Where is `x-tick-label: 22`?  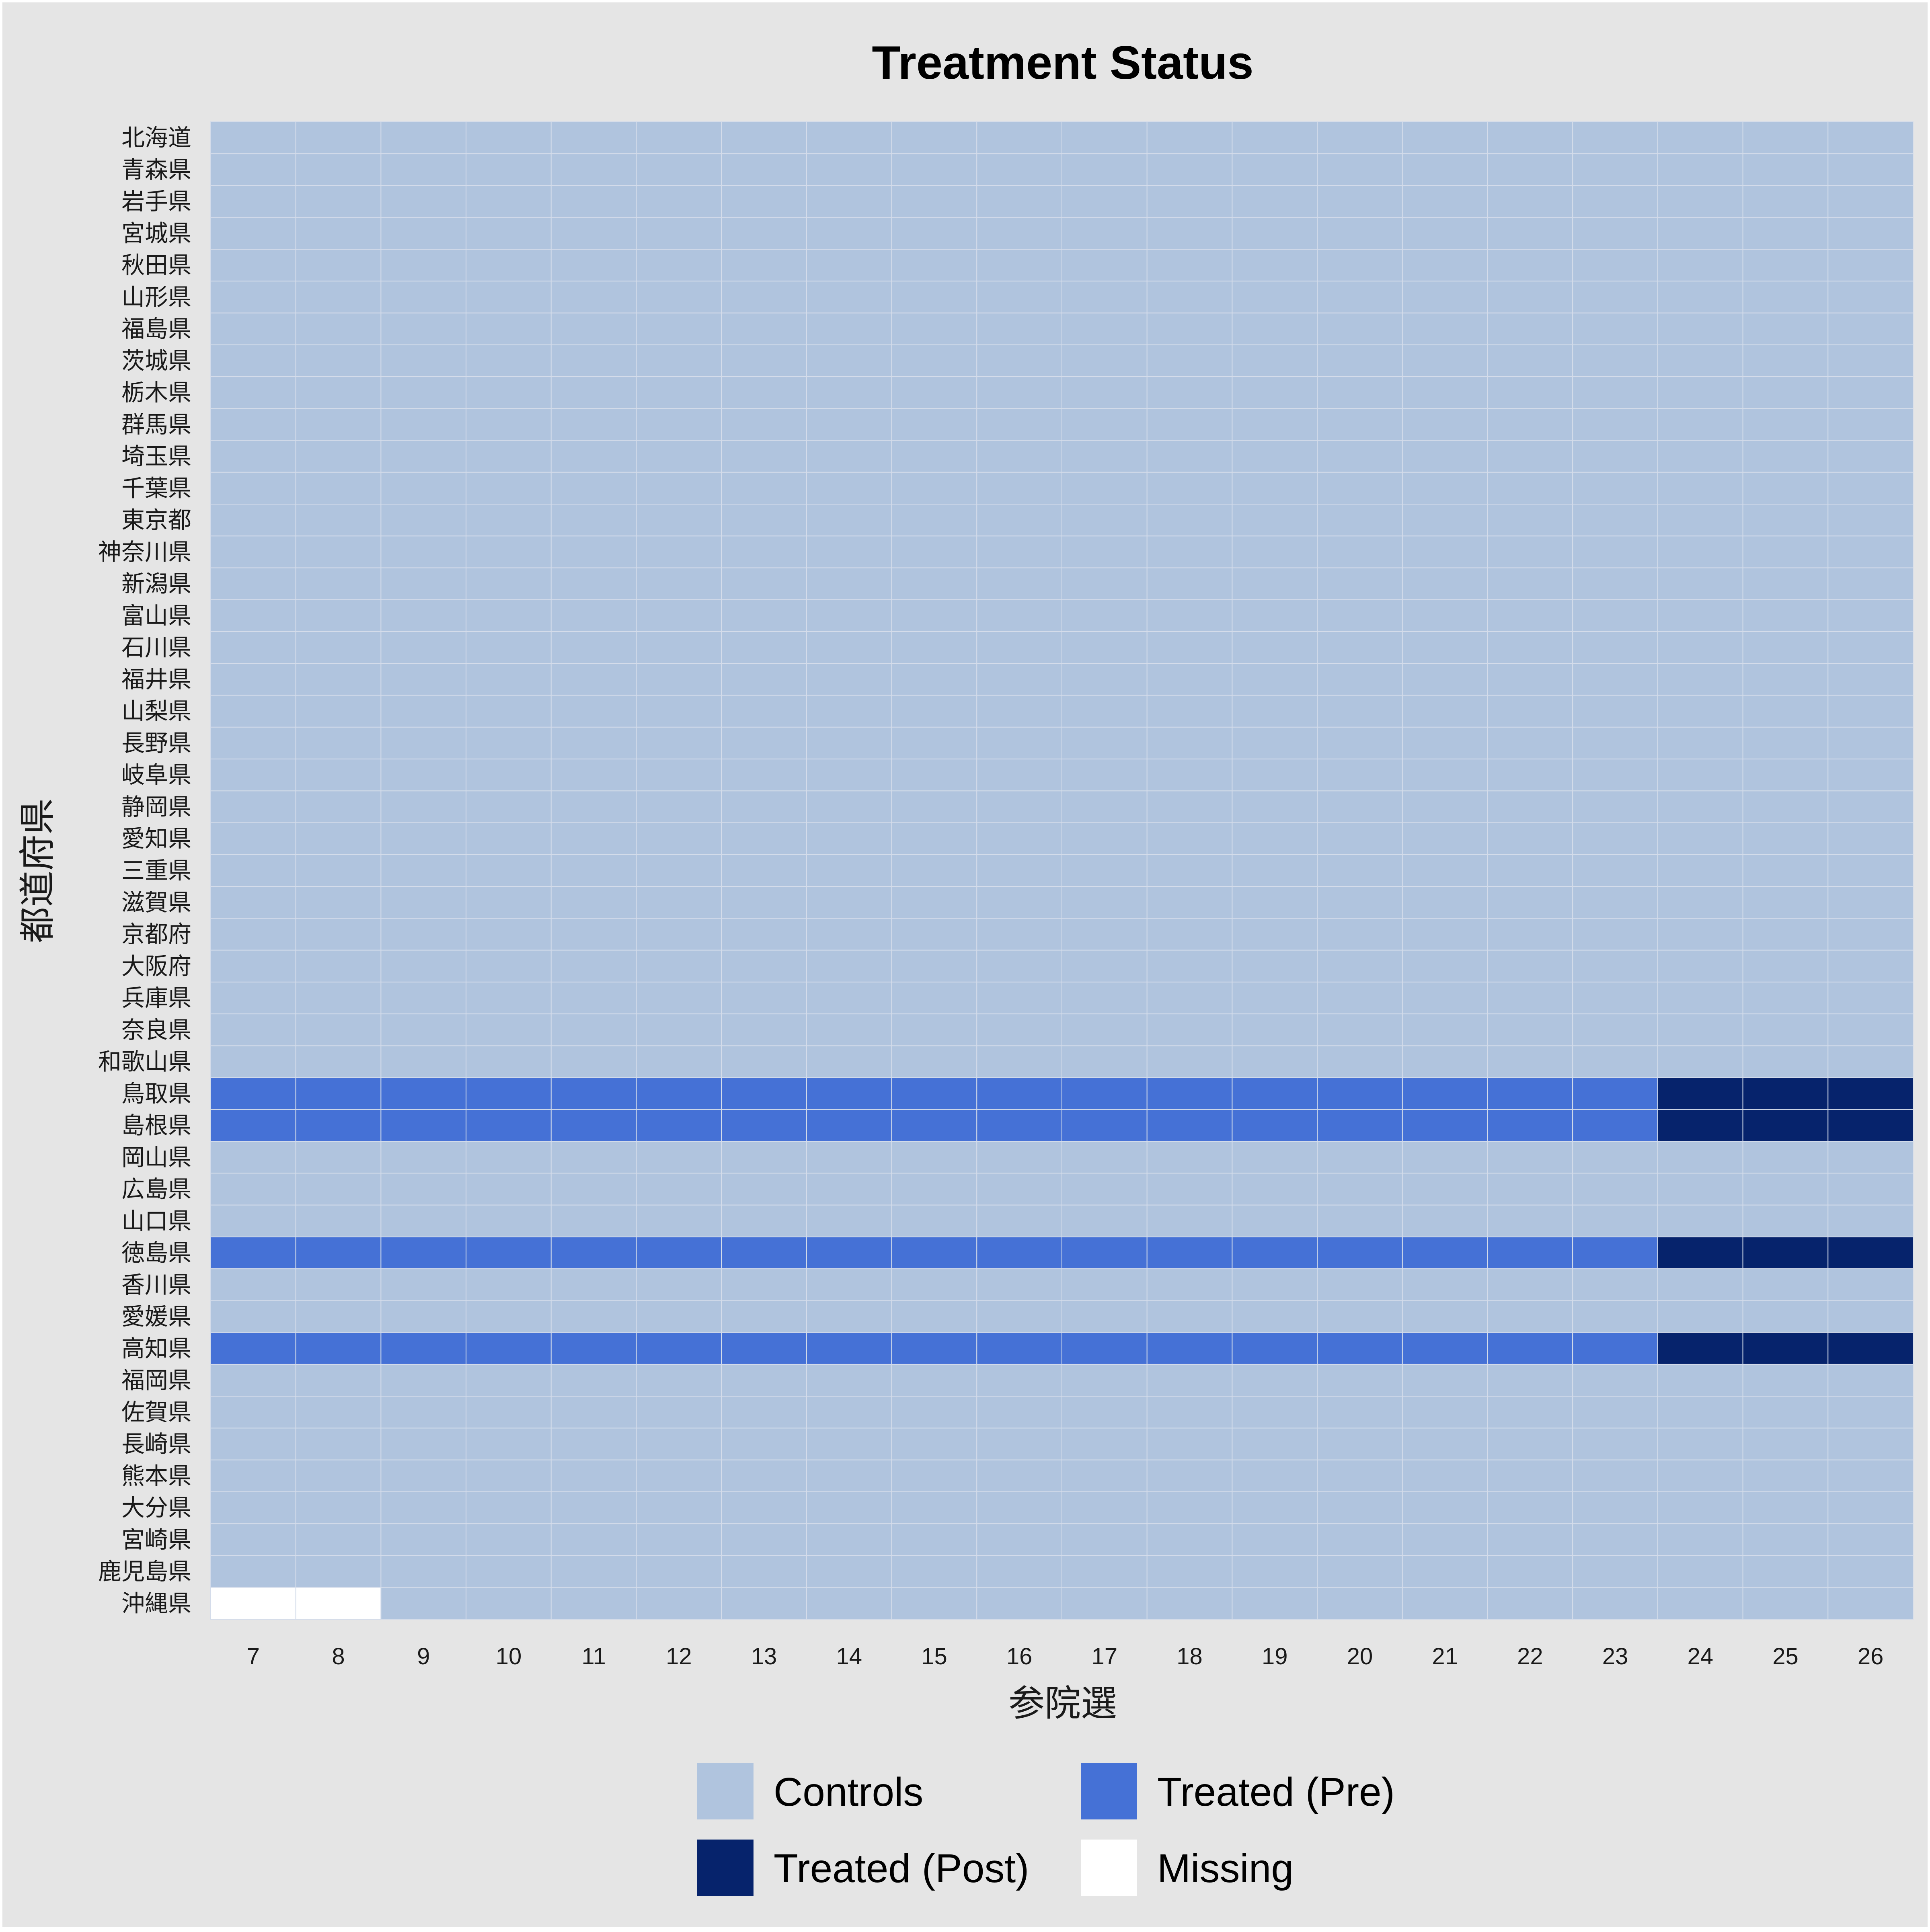
x-tick-label: 22 is located at coordinates (1530, 1656).